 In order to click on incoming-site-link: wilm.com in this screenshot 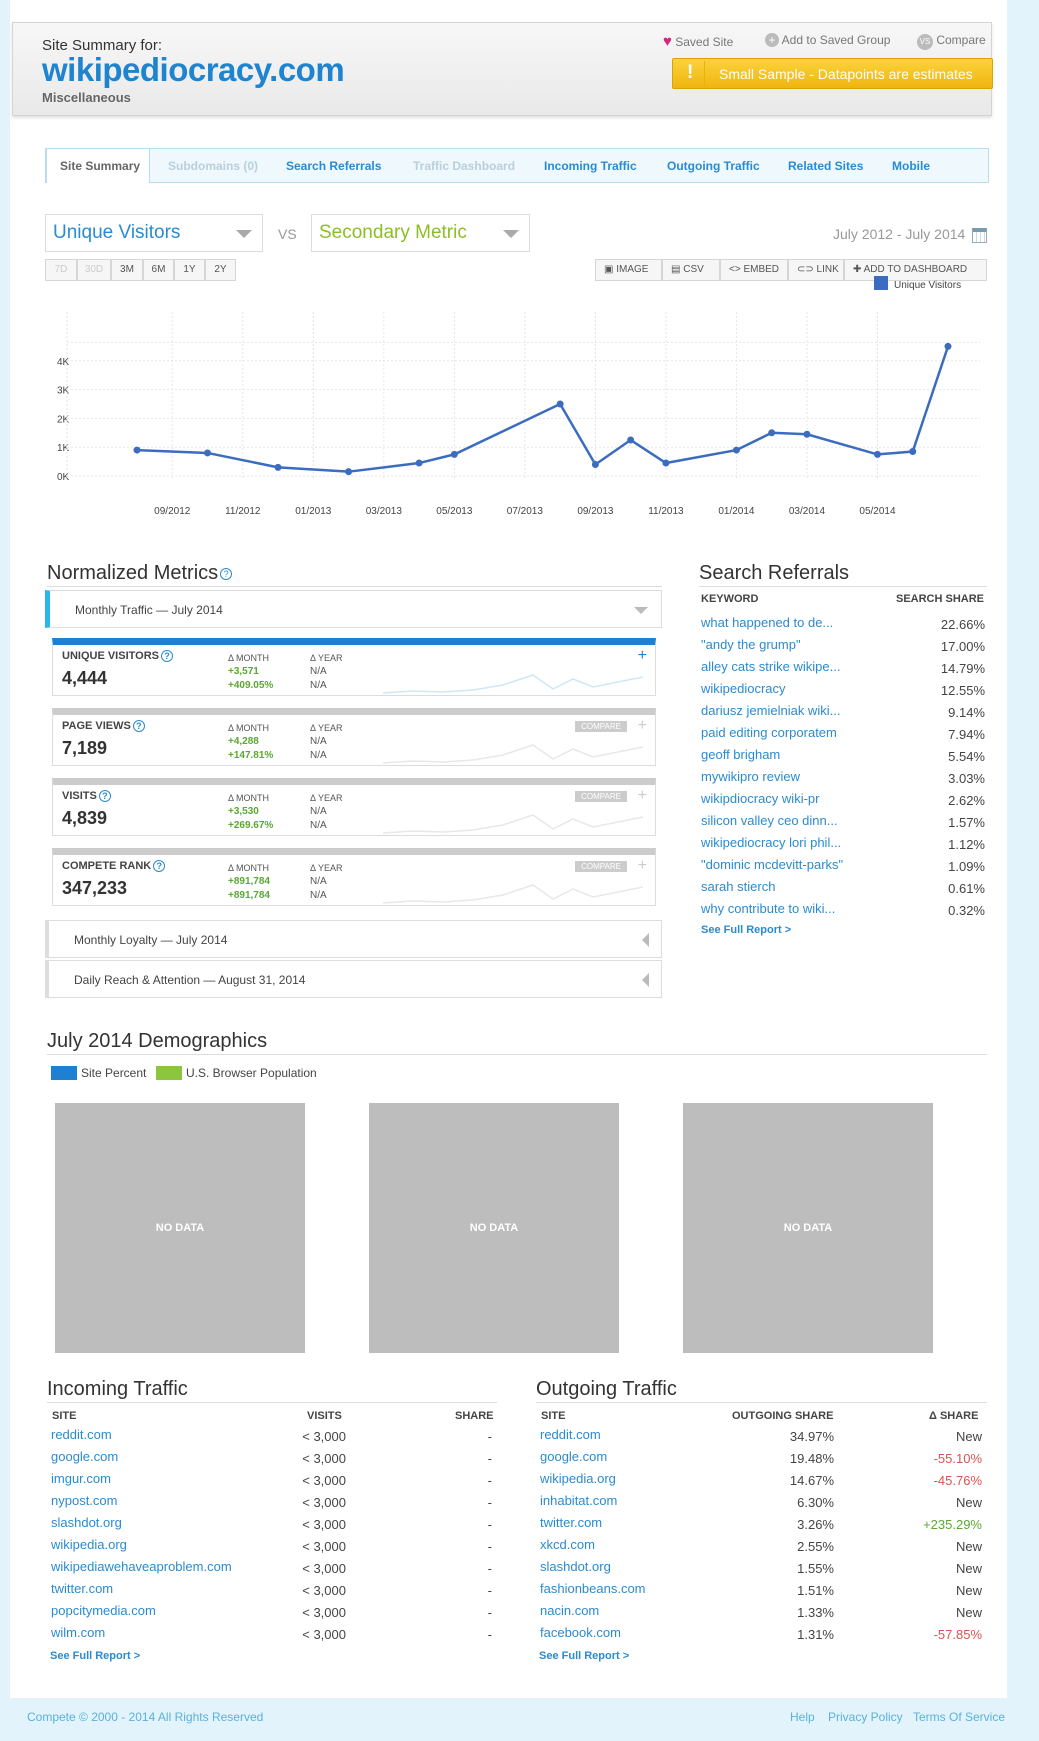, I will do `click(78, 1632)`.